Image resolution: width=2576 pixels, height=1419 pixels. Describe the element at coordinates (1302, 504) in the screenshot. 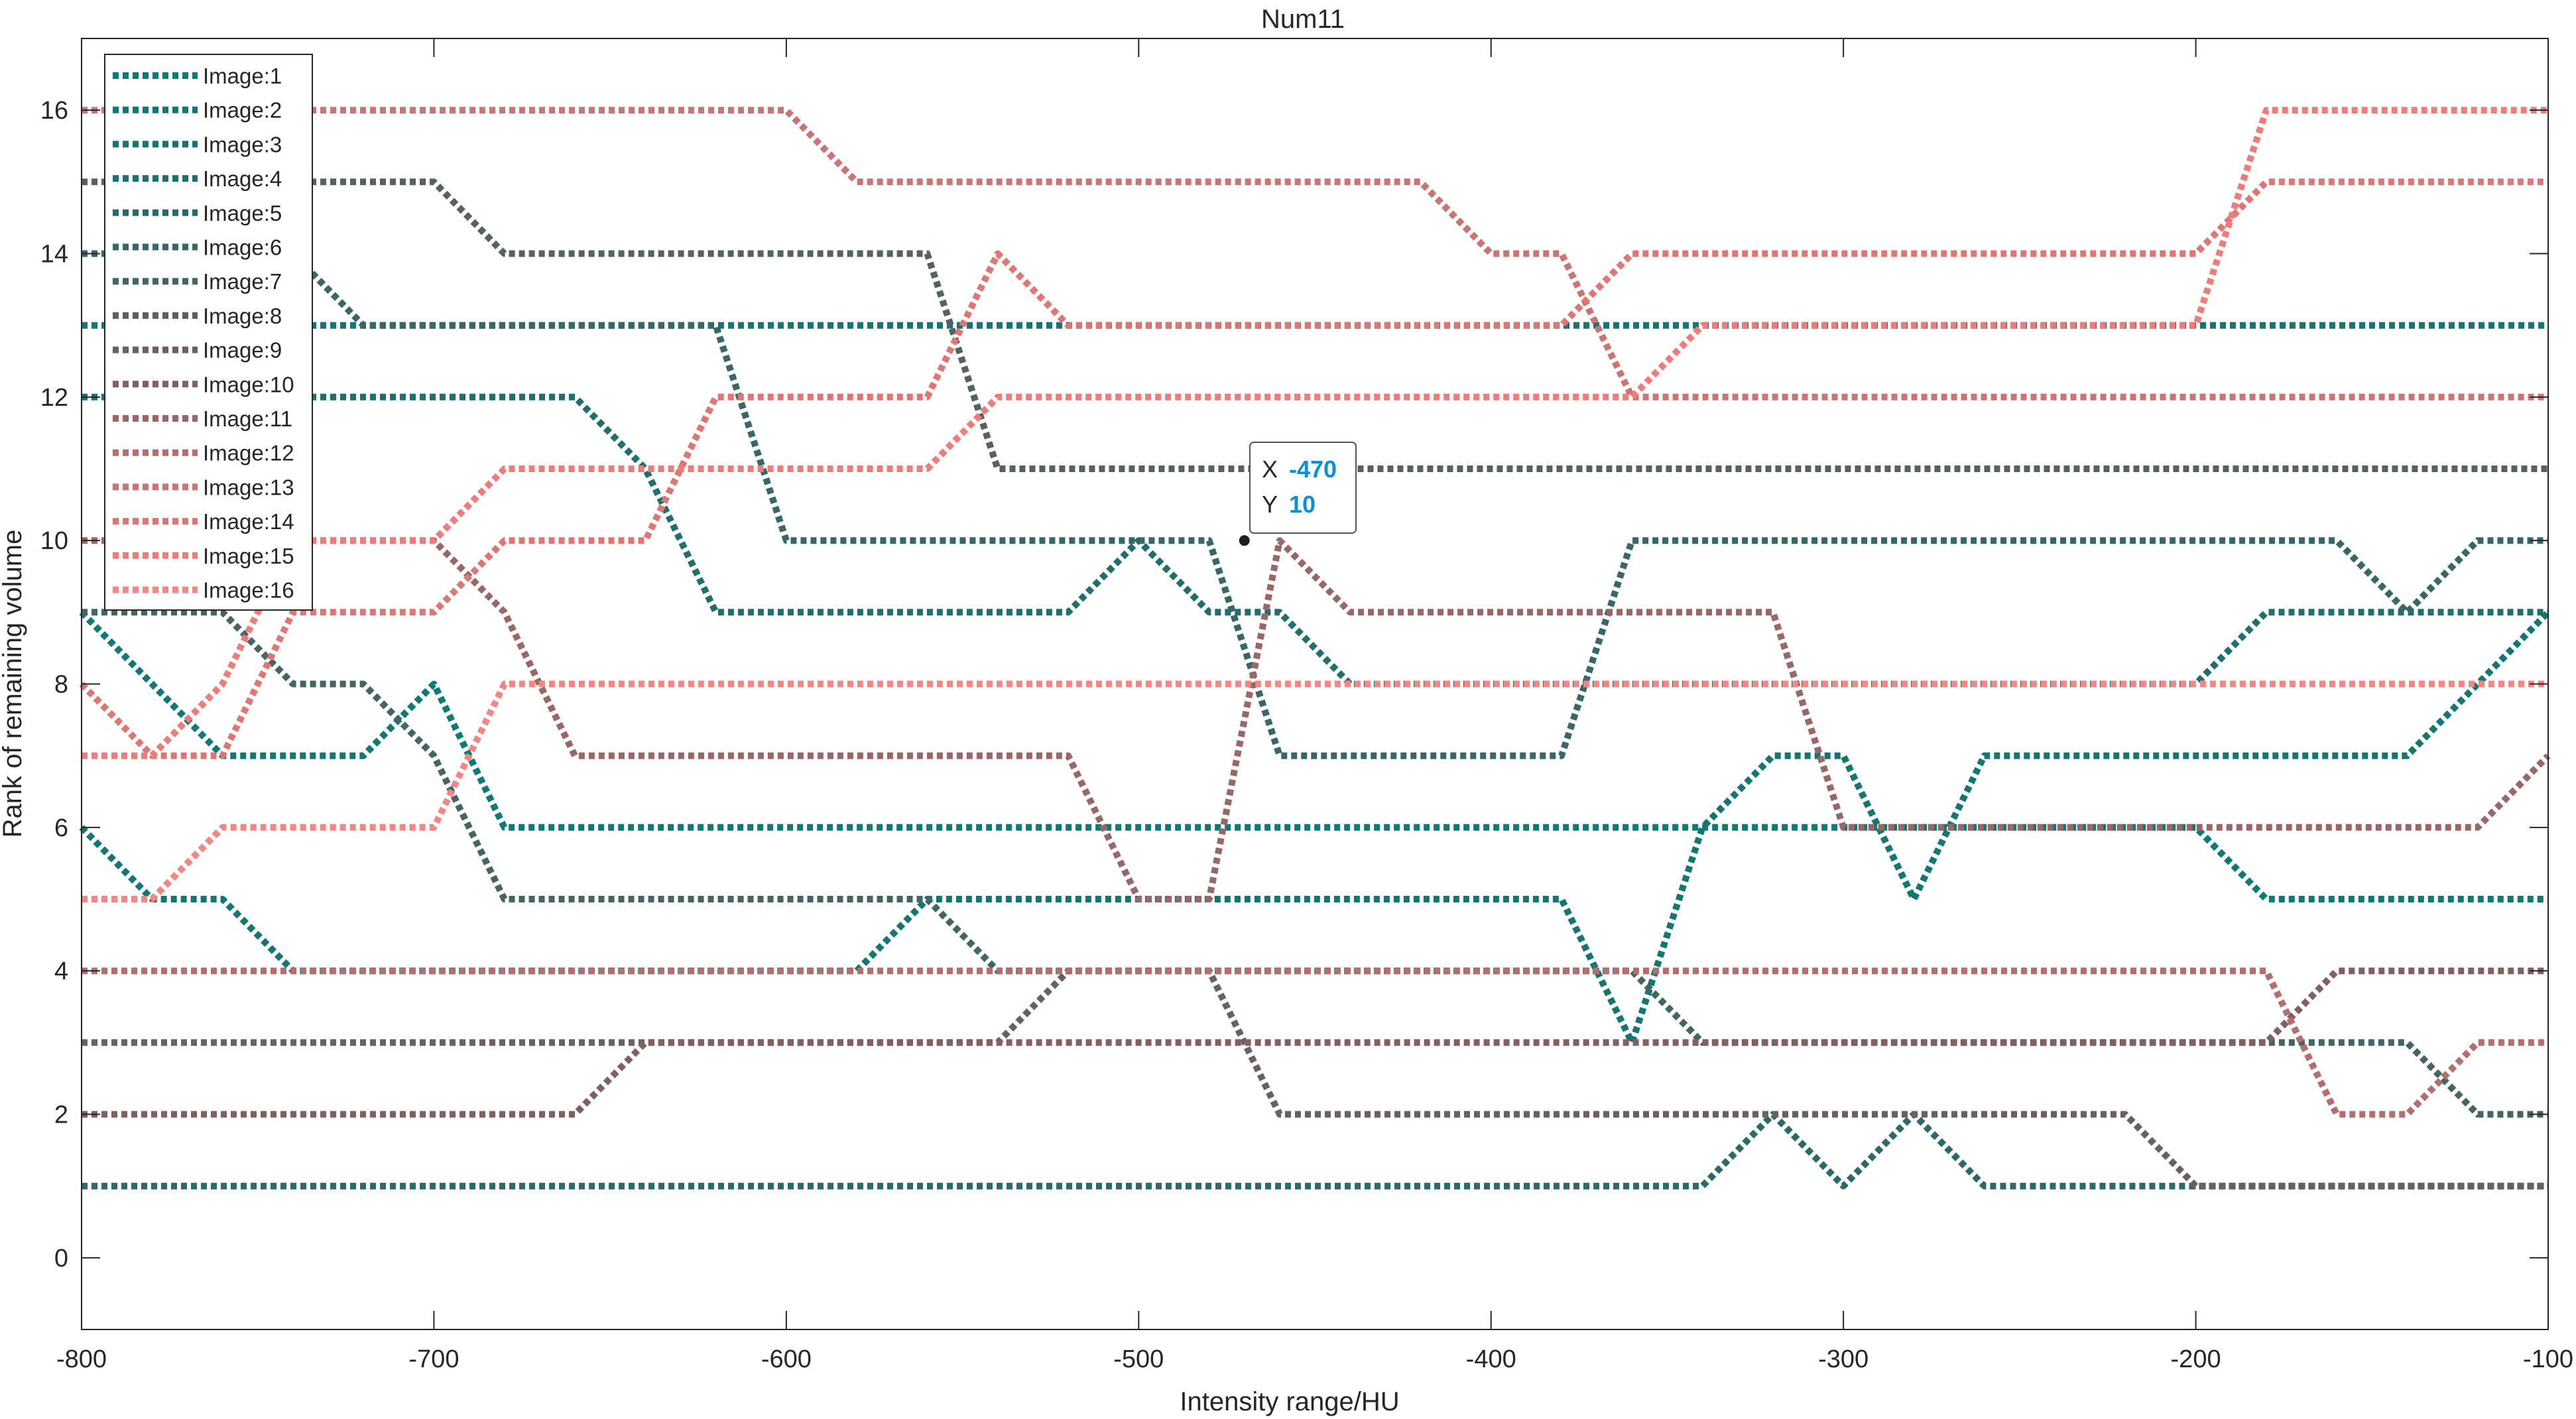

I see `data-tip-y-value: 10` at that location.